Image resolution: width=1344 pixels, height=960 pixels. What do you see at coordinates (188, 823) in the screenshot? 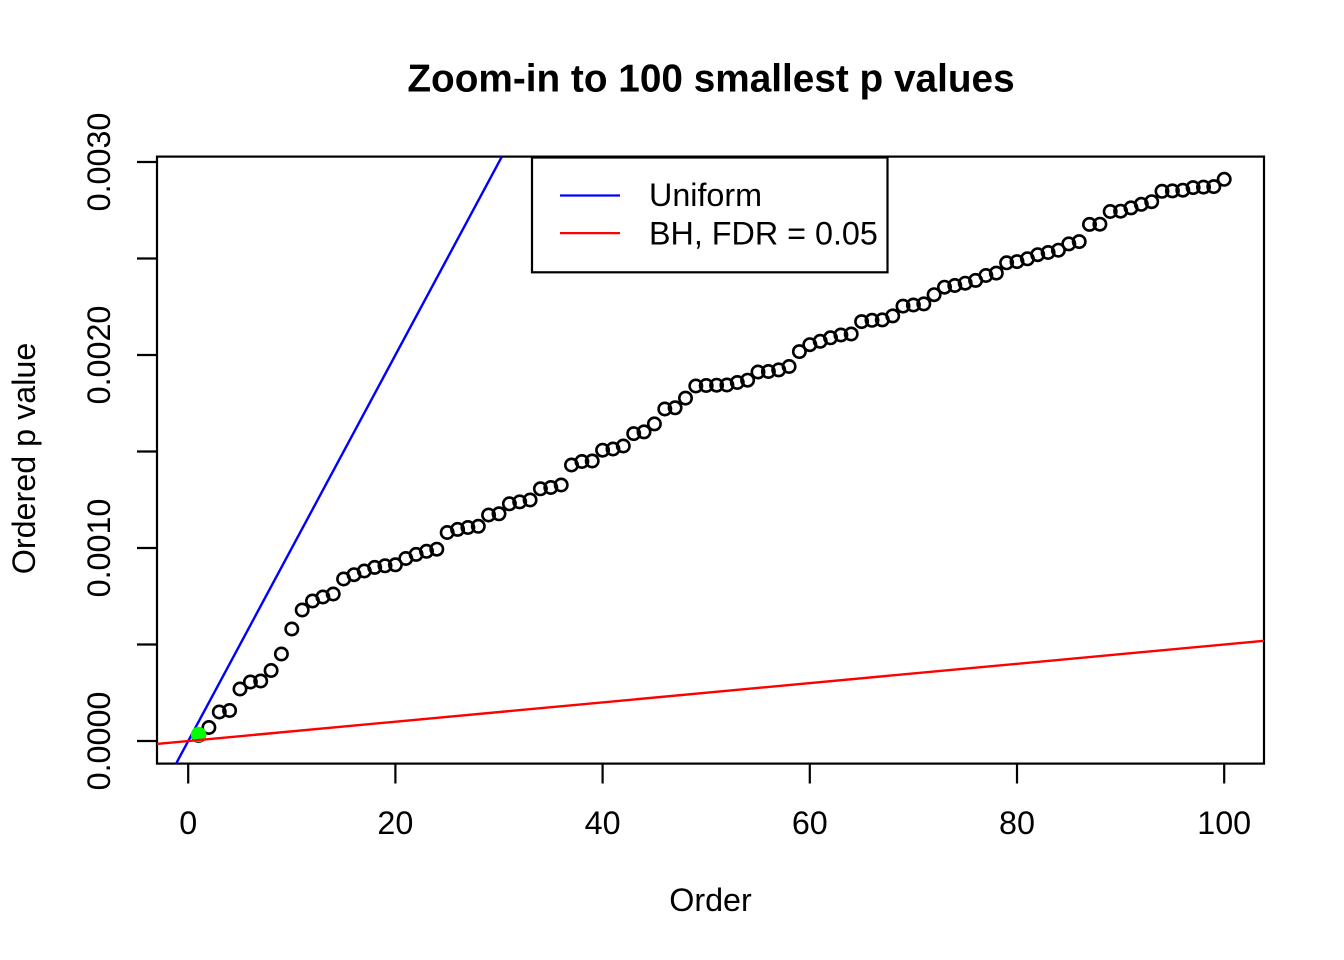
I see `svg-text: 0` at bounding box center [188, 823].